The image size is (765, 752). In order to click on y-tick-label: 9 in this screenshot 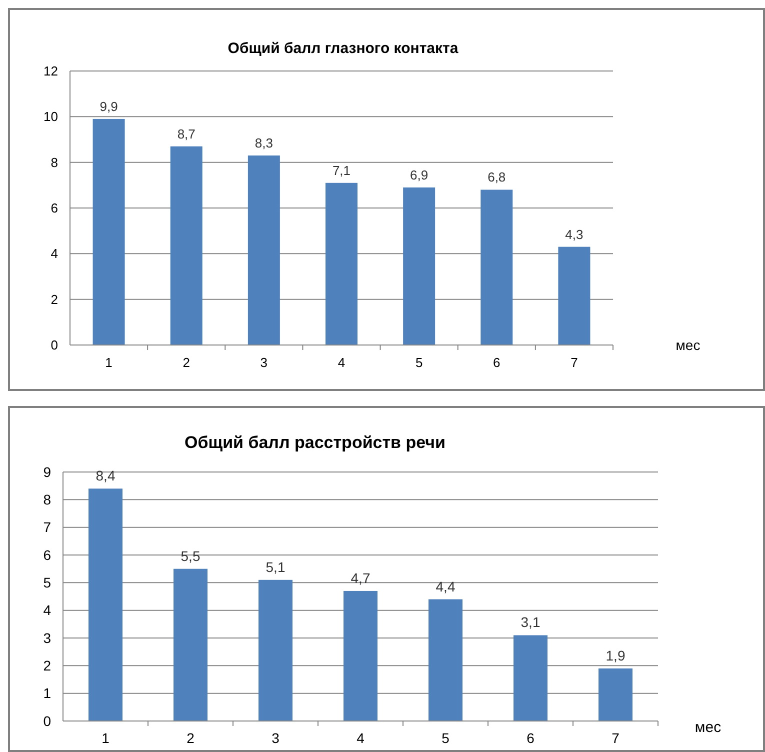, I will do `click(47, 472)`.